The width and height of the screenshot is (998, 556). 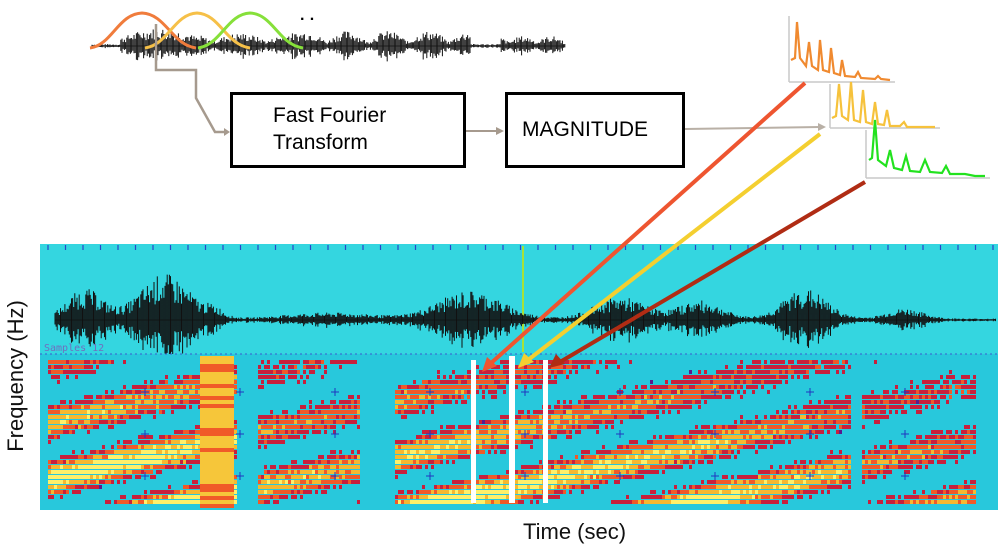 I want to click on magnitude-label: MAGNITUDE, so click(x=585, y=129).